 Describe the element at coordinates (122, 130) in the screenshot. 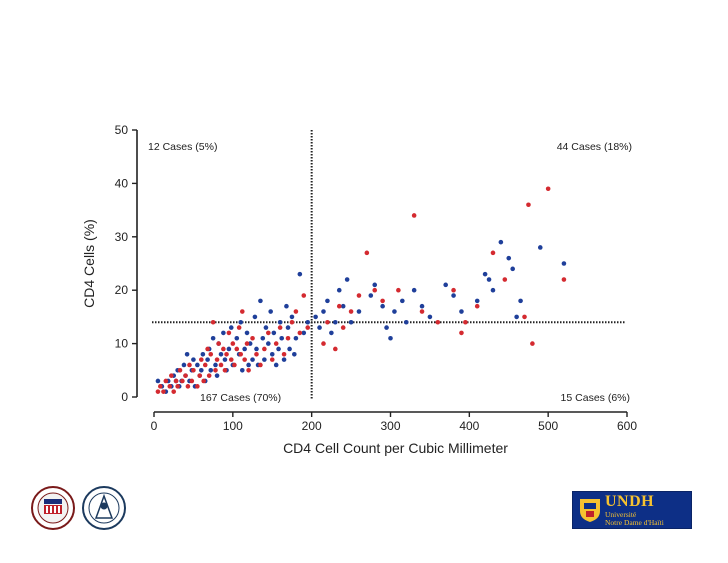

I see `y-tick-label: 50` at that location.